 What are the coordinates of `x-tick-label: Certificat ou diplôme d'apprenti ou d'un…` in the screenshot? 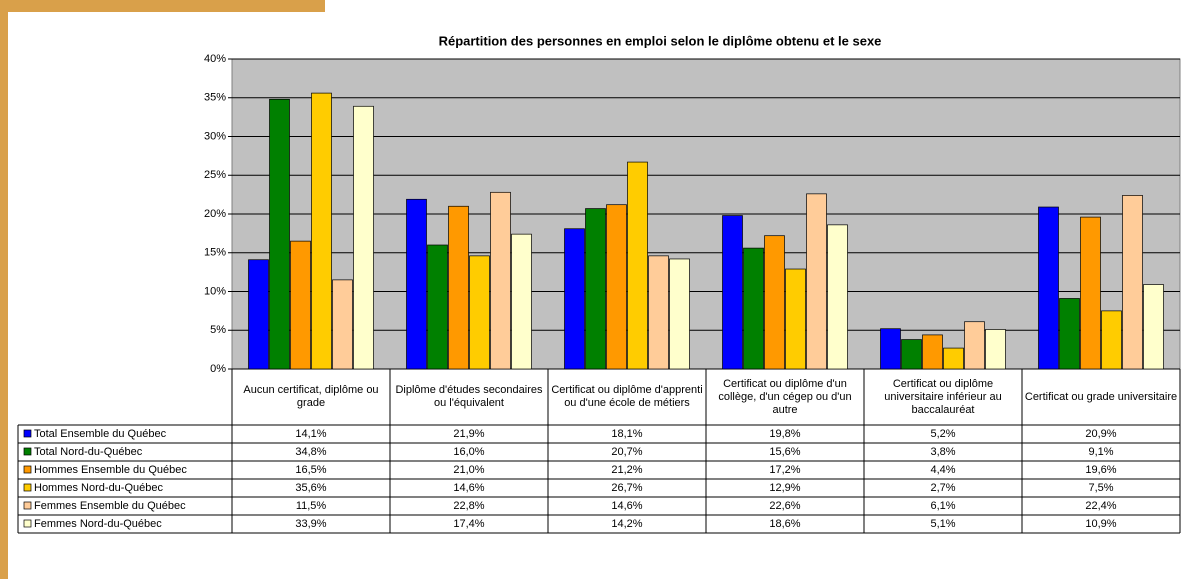 It's located at (627, 396).